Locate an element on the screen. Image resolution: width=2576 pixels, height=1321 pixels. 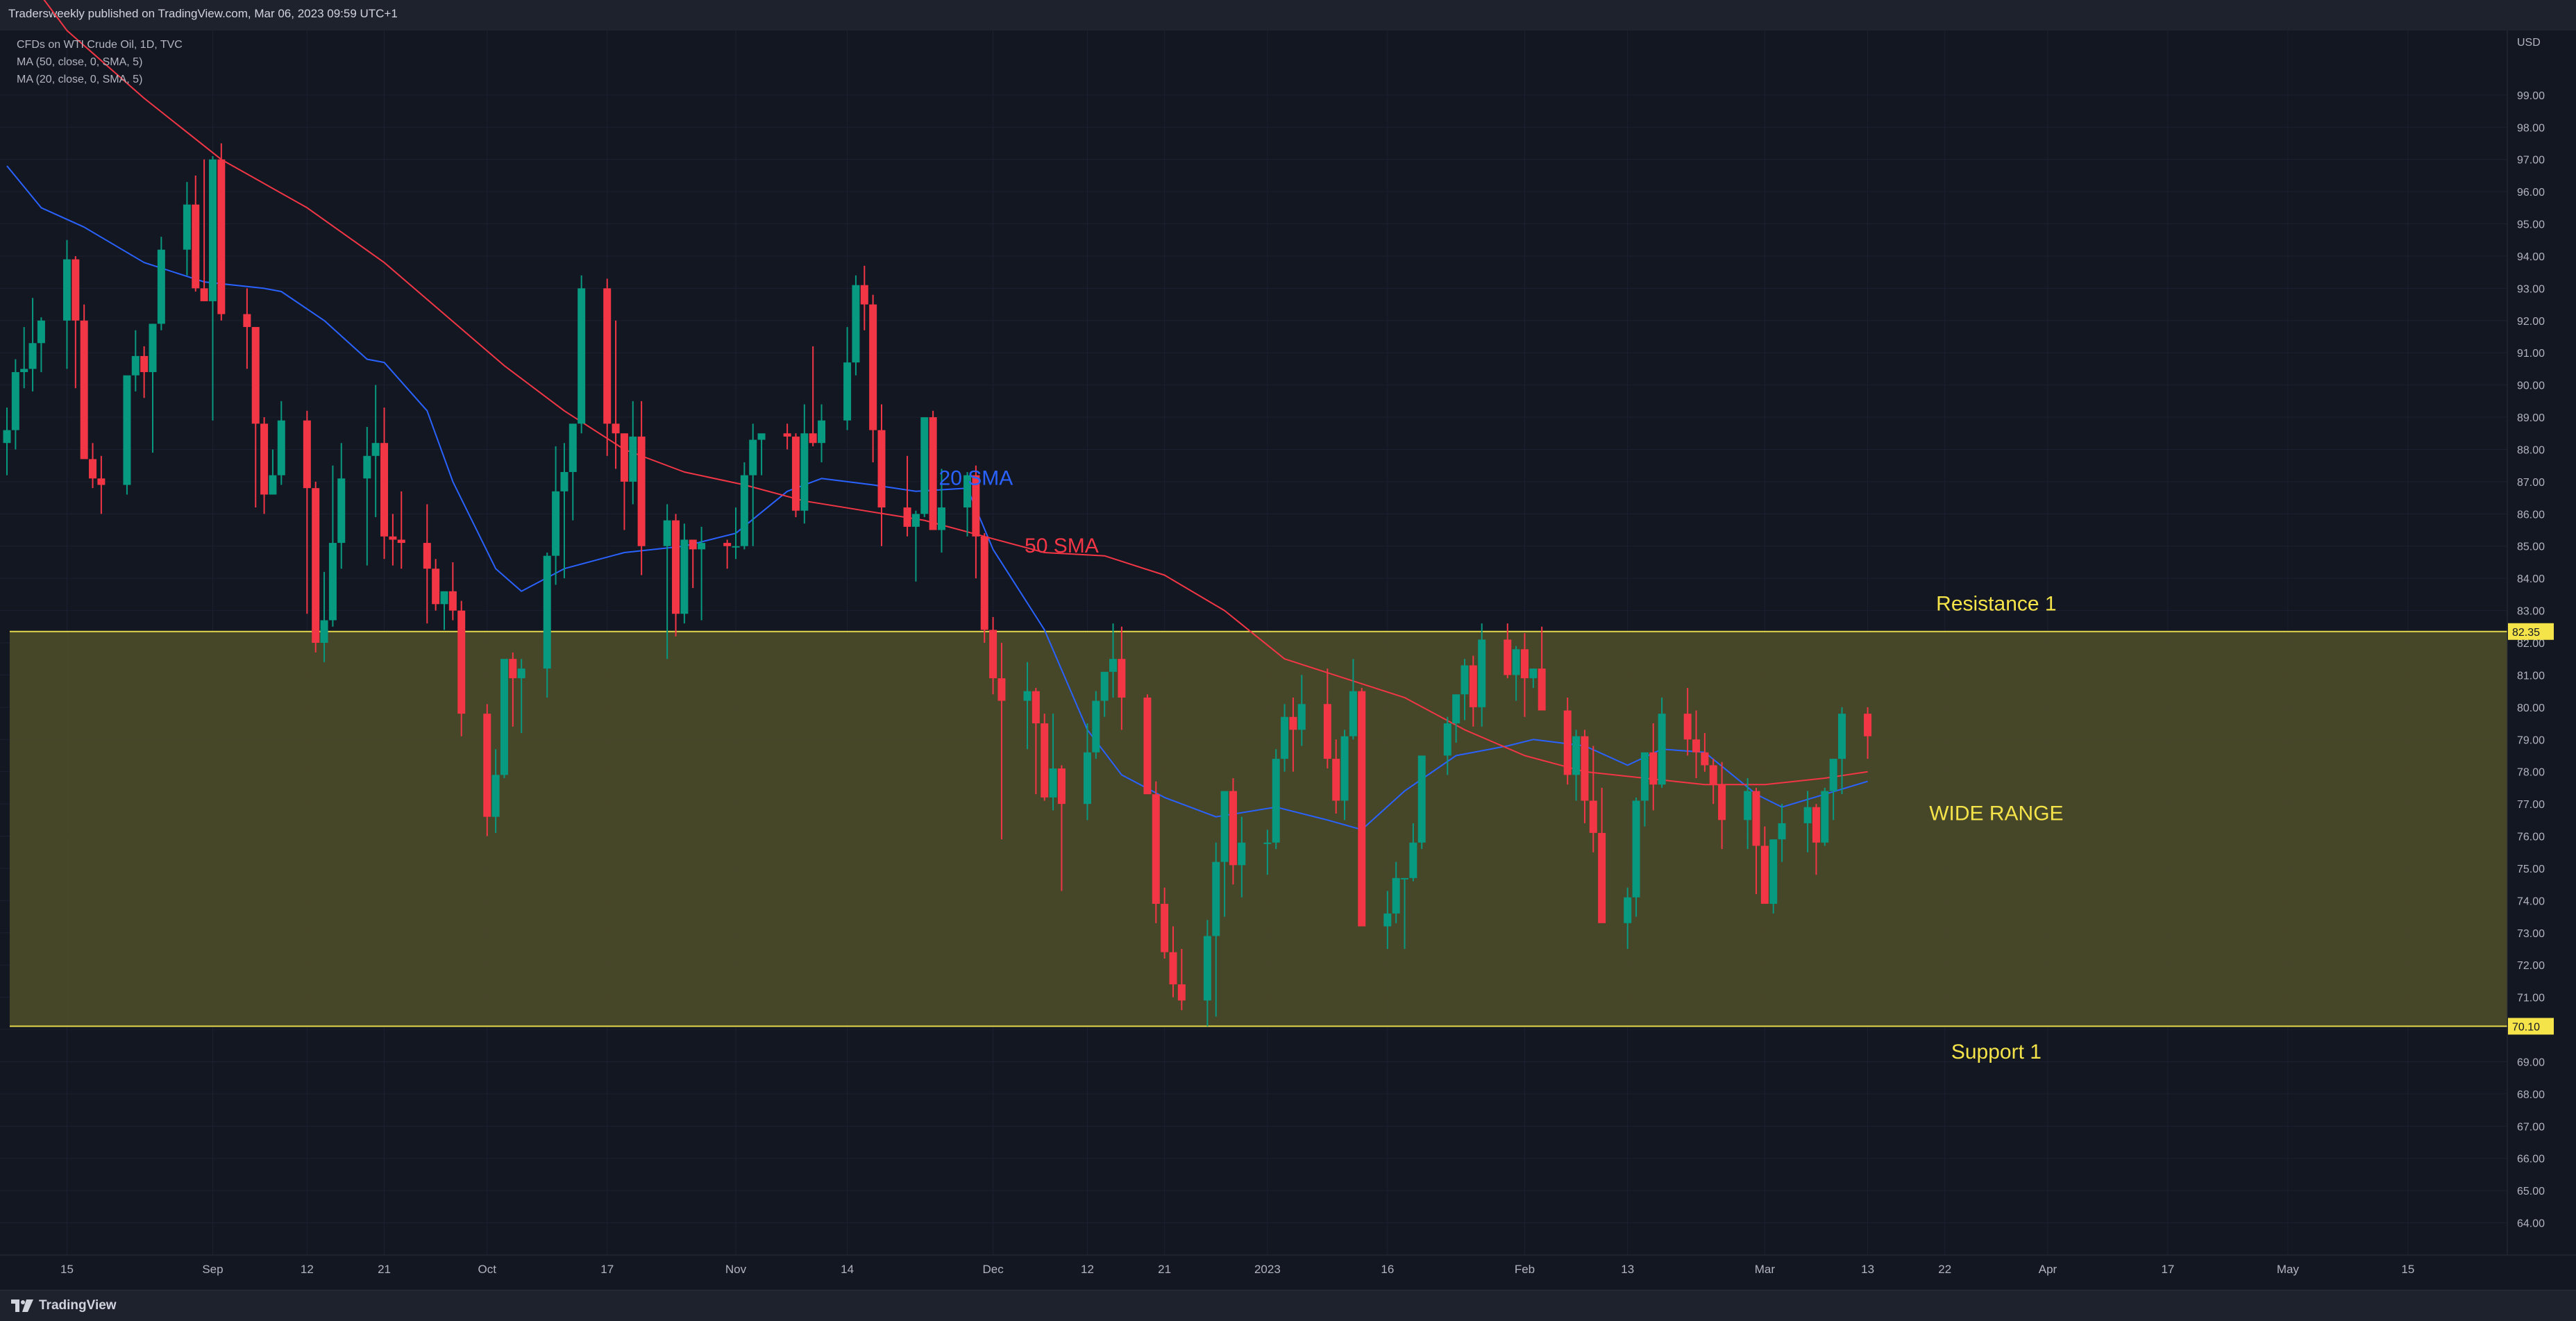
legend-ma20: MA (20, close, 0, SMA, 5) is located at coordinates (80, 79).